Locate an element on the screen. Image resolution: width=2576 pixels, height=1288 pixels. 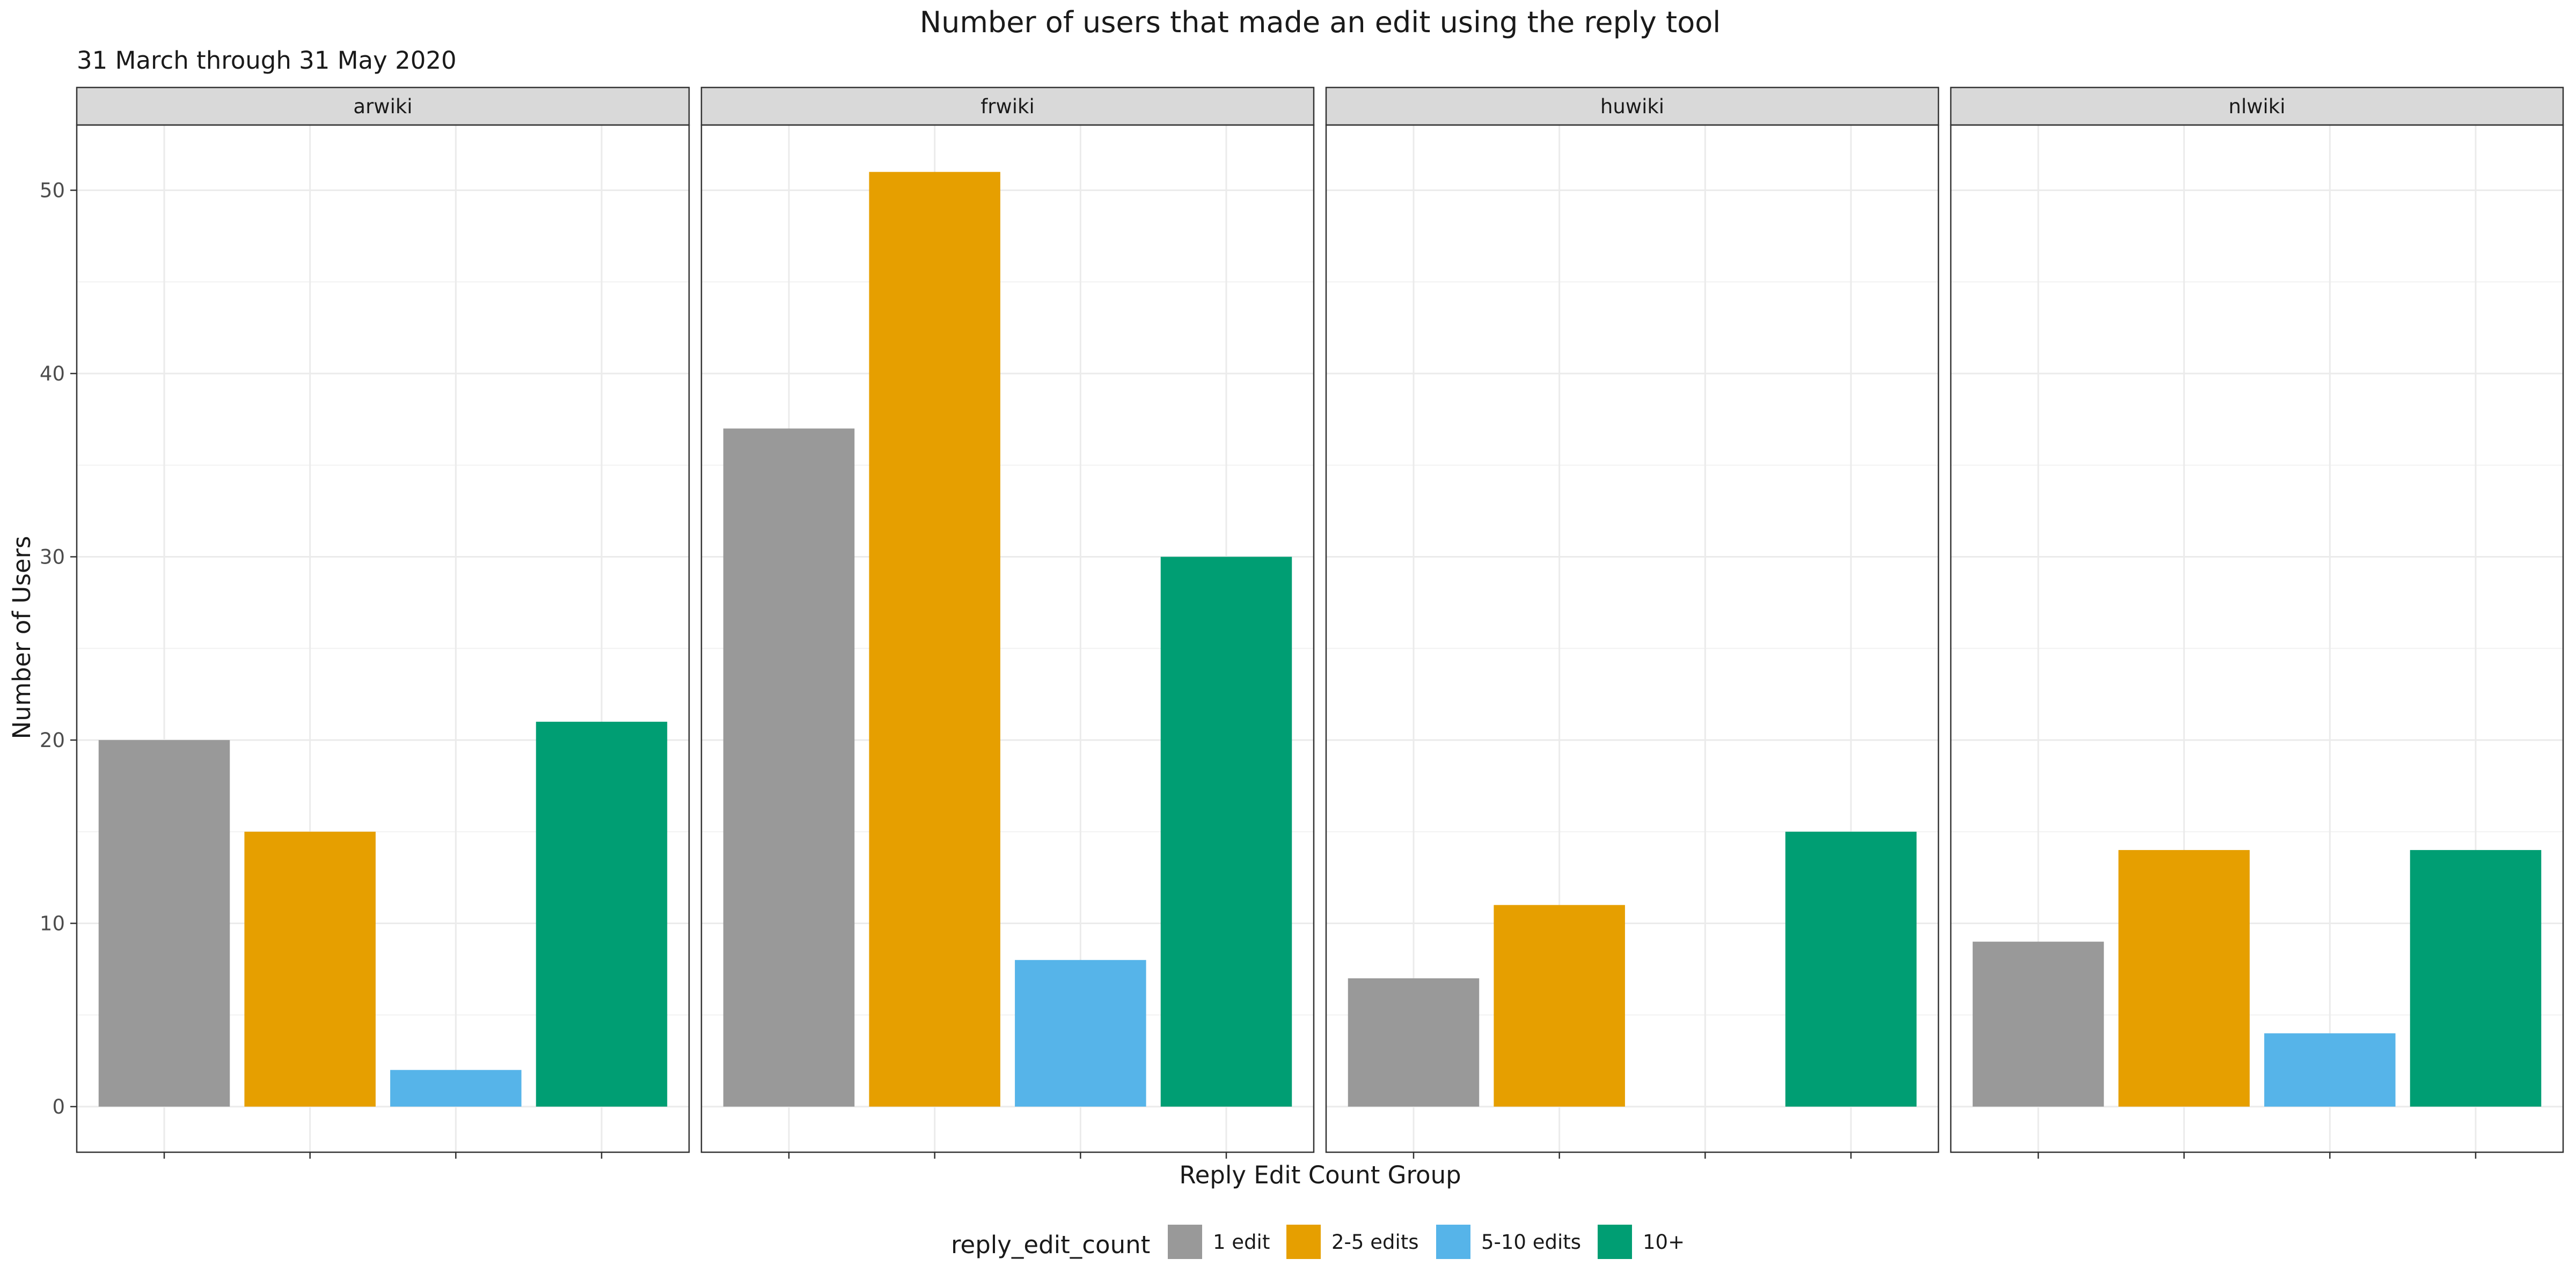
facet-strip-label: nlwiki is located at coordinates (2257, 106).